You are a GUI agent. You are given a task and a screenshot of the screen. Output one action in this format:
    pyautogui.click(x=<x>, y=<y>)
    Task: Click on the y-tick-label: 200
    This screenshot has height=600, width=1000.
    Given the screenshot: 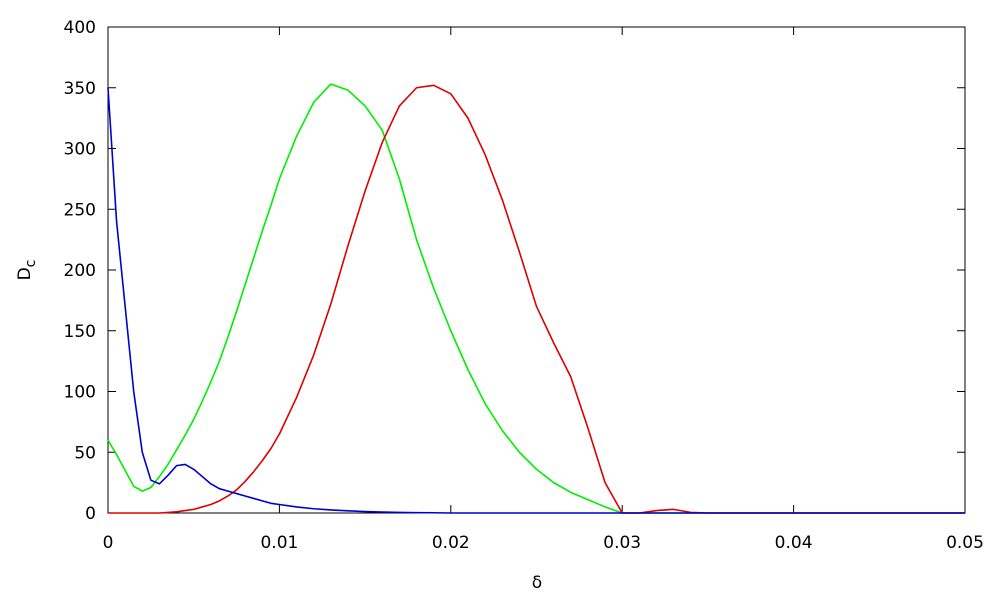 What is the action you would take?
    pyautogui.click(x=80, y=271)
    